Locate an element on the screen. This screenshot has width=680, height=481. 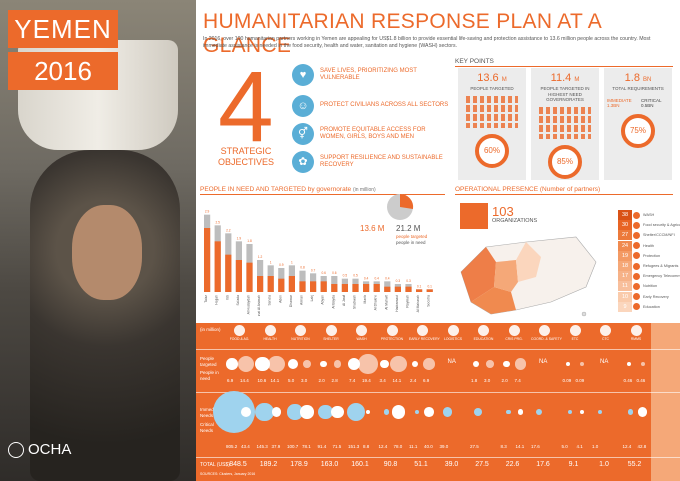
table-cell: 8.8 is located at coordinates (366, 446).